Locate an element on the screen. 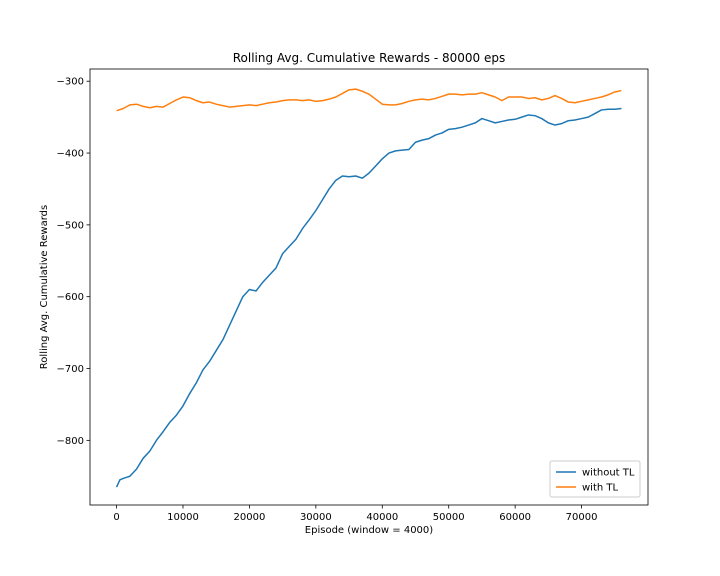 This screenshot has height=576, width=720. legend: without TL with TL is located at coordinates (595, 479).